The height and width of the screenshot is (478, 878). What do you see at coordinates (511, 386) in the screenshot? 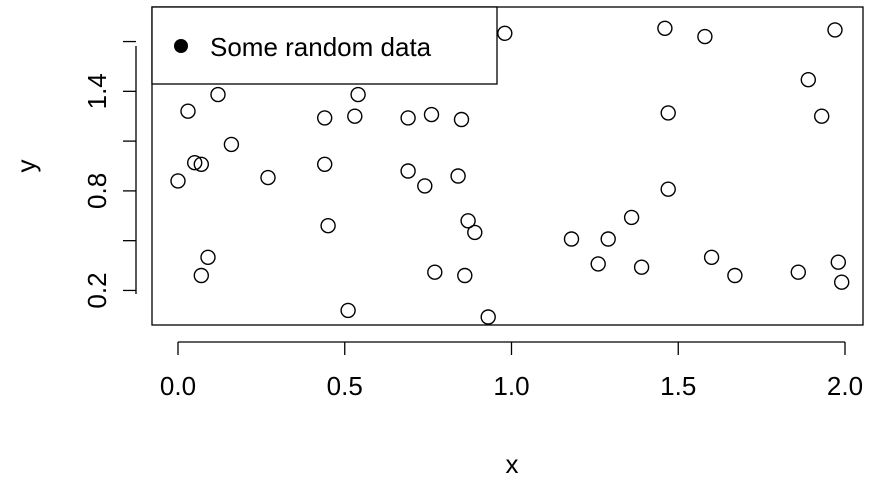
I see `x-tick-label: 1.0` at bounding box center [511, 386].